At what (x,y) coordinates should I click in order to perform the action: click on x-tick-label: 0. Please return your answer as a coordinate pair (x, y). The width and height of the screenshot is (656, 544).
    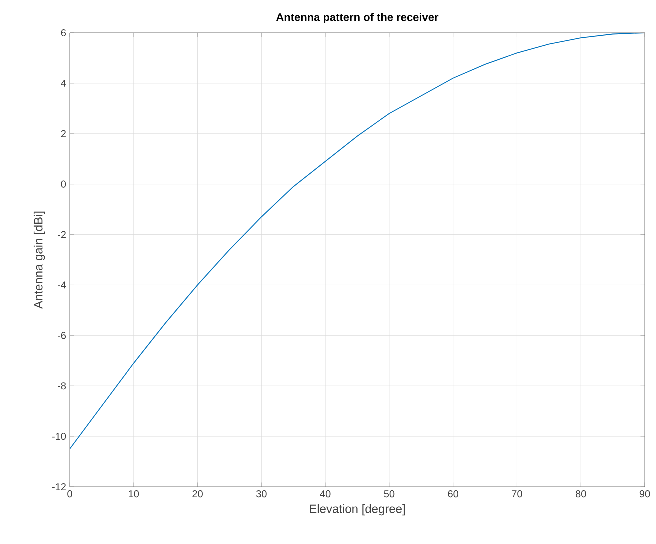
    Looking at the image, I should click on (70, 494).